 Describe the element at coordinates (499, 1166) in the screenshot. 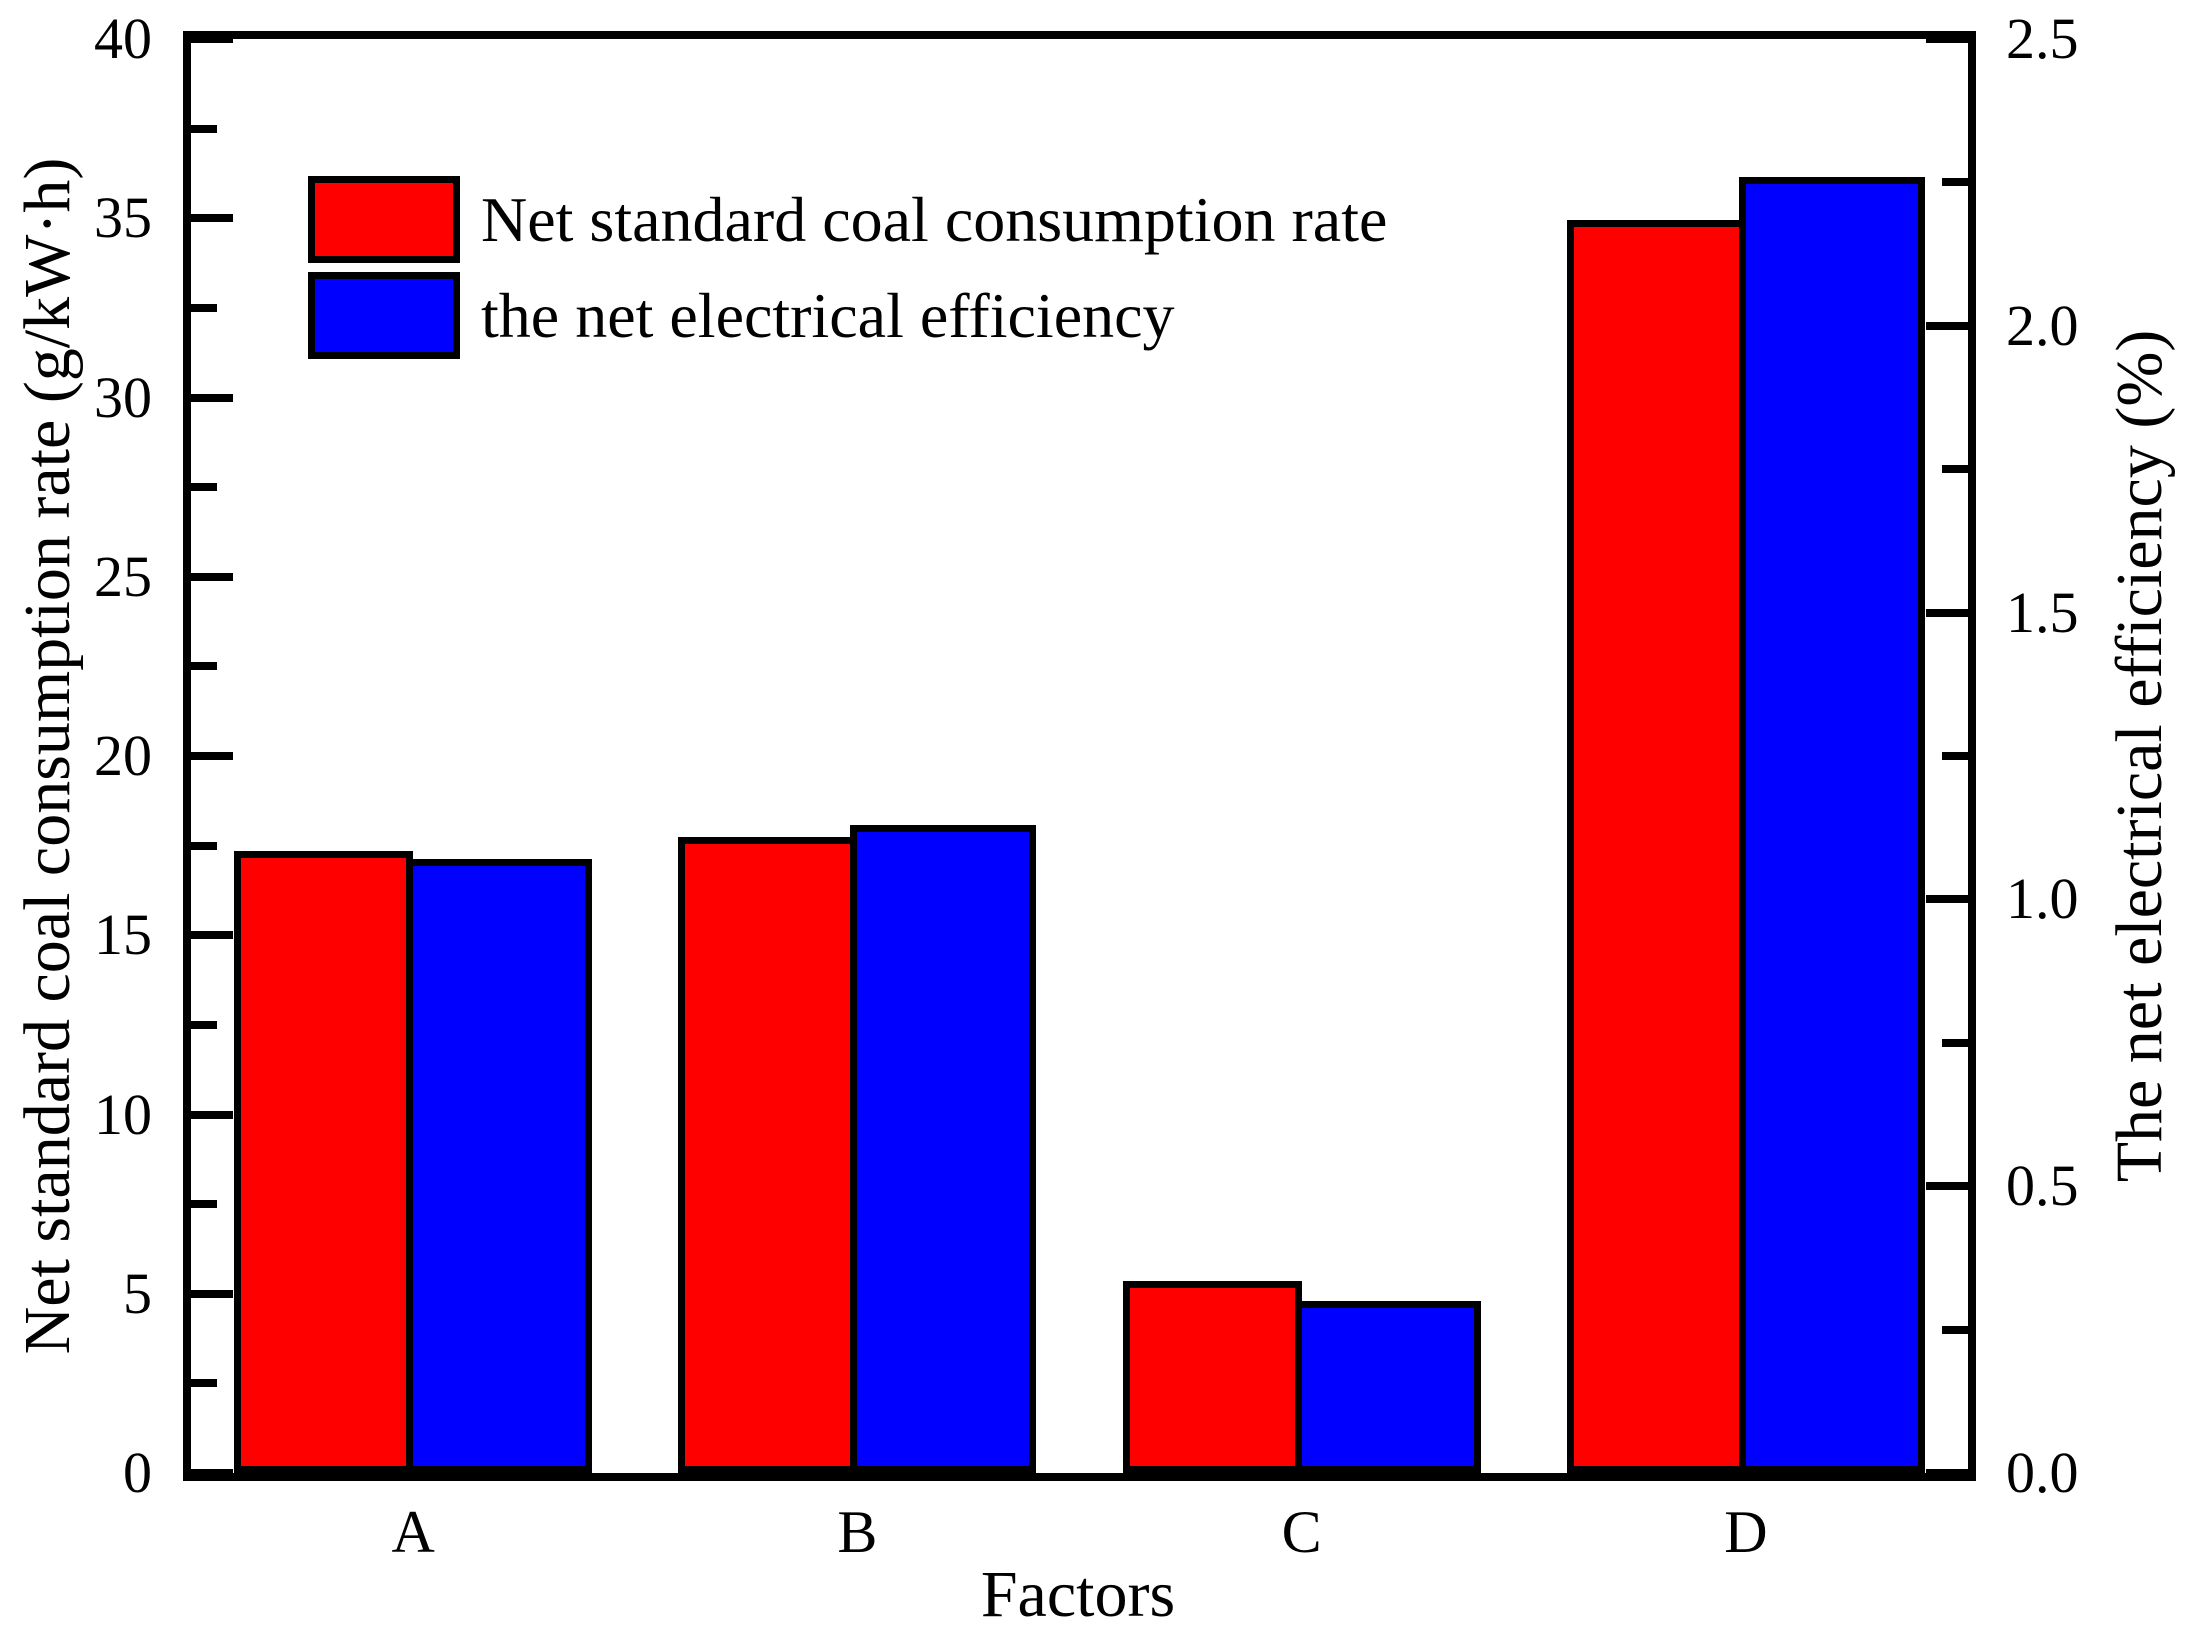

I see `bar-efficiency-A` at that location.